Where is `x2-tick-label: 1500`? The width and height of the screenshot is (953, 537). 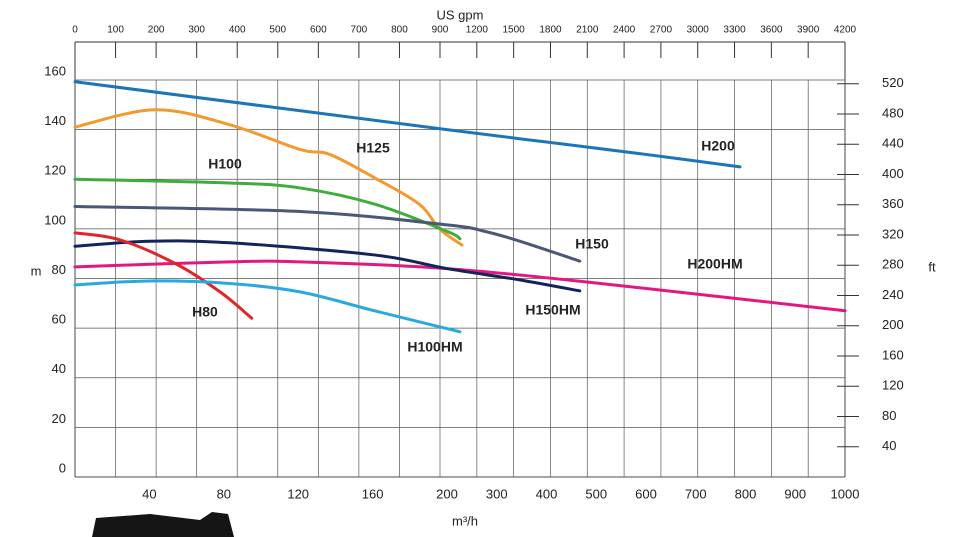 x2-tick-label: 1500 is located at coordinates (514, 30).